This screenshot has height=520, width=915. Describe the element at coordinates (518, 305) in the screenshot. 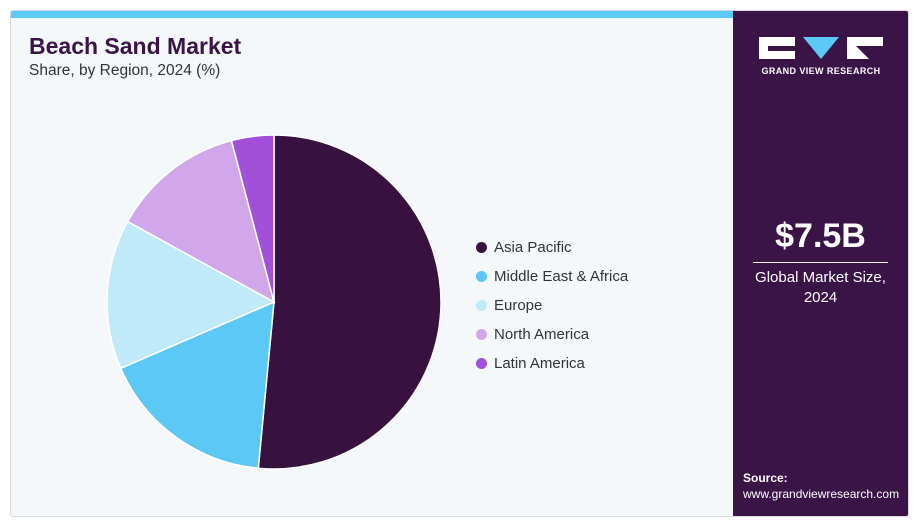

I see `legend-label: Europe` at that location.